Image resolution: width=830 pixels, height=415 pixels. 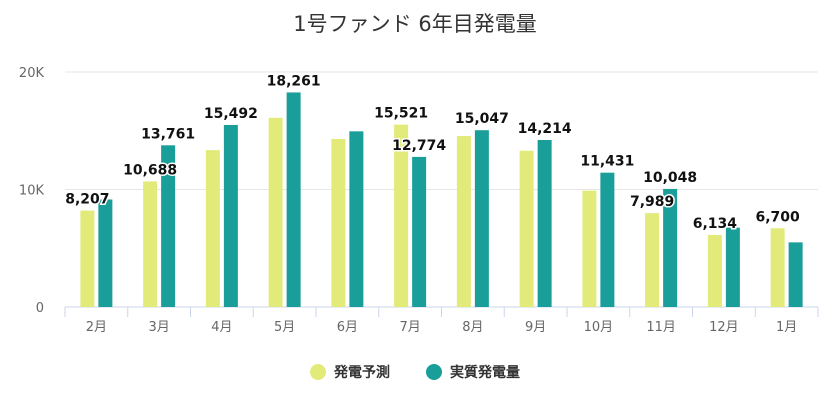 What do you see at coordinates (661, 327) in the screenshot?
I see `x-tick-label: 11月` at bounding box center [661, 327].